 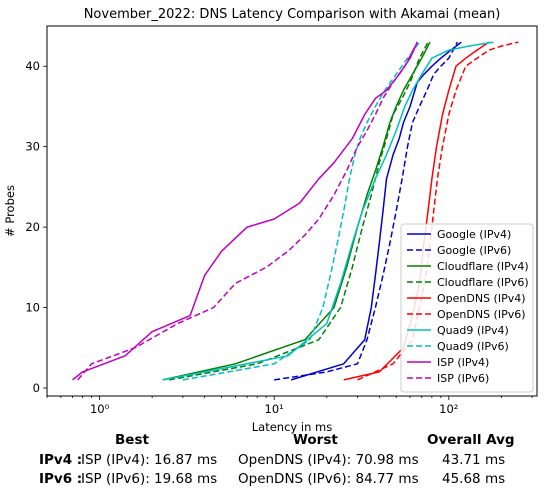 What do you see at coordinates (483, 266) in the screenshot?
I see `legend-label-cloudflare-ipv4: Cloudflare (IPv4)` at bounding box center [483, 266].